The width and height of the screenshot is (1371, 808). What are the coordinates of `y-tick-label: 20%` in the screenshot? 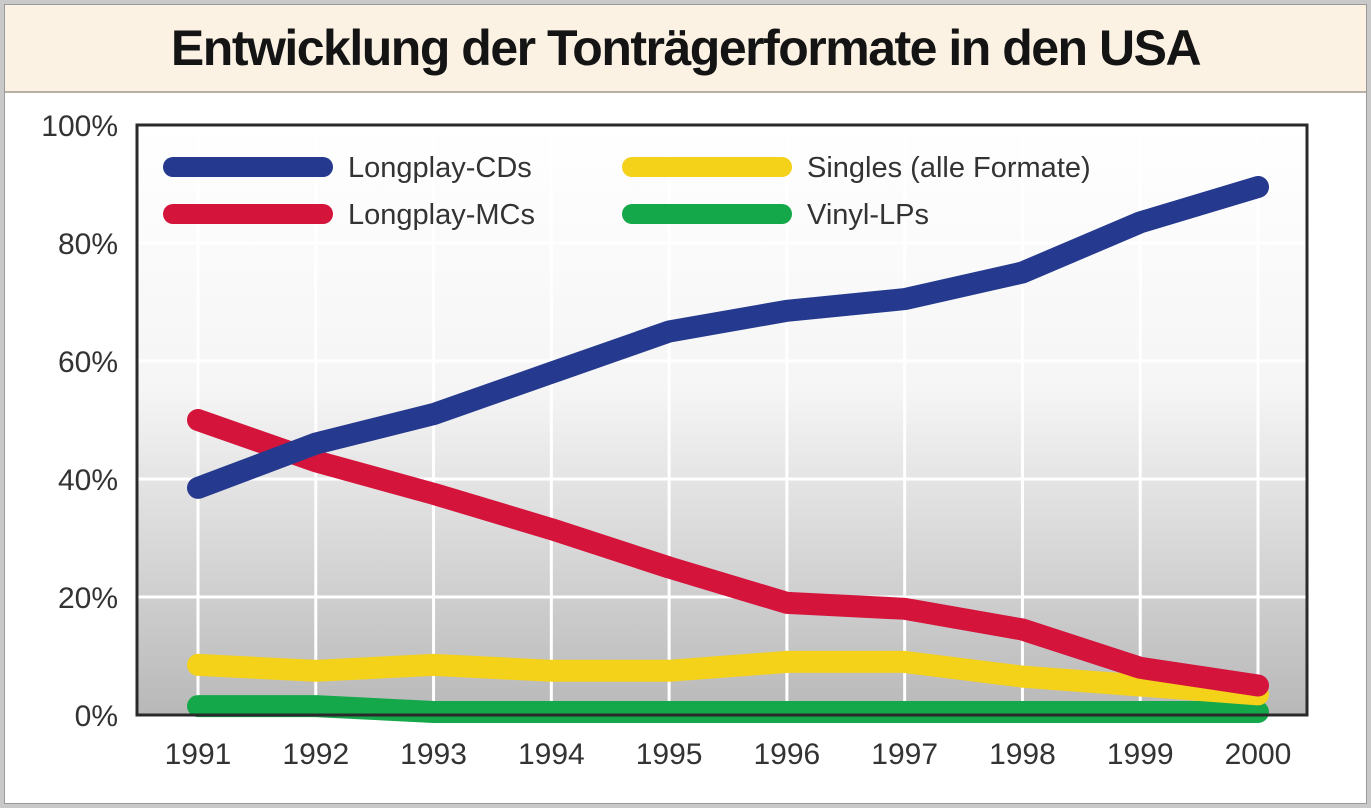 It's located at (88, 598).